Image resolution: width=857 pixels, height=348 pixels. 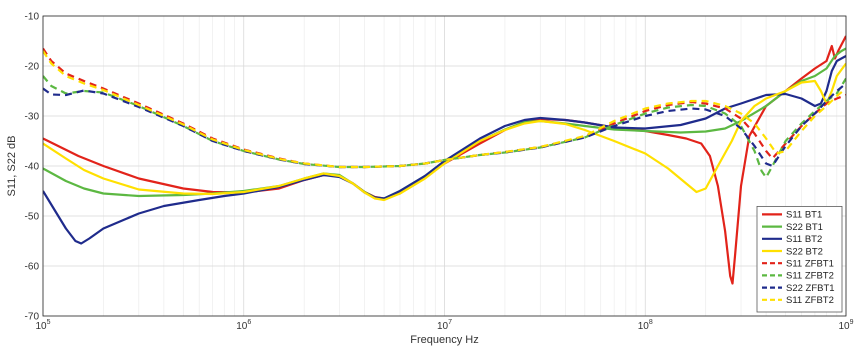 What do you see at coordinates (12, 166) in the screenshot?
I see `y-axis-label: S11, S22 dB` at bounding box center [12, 166].